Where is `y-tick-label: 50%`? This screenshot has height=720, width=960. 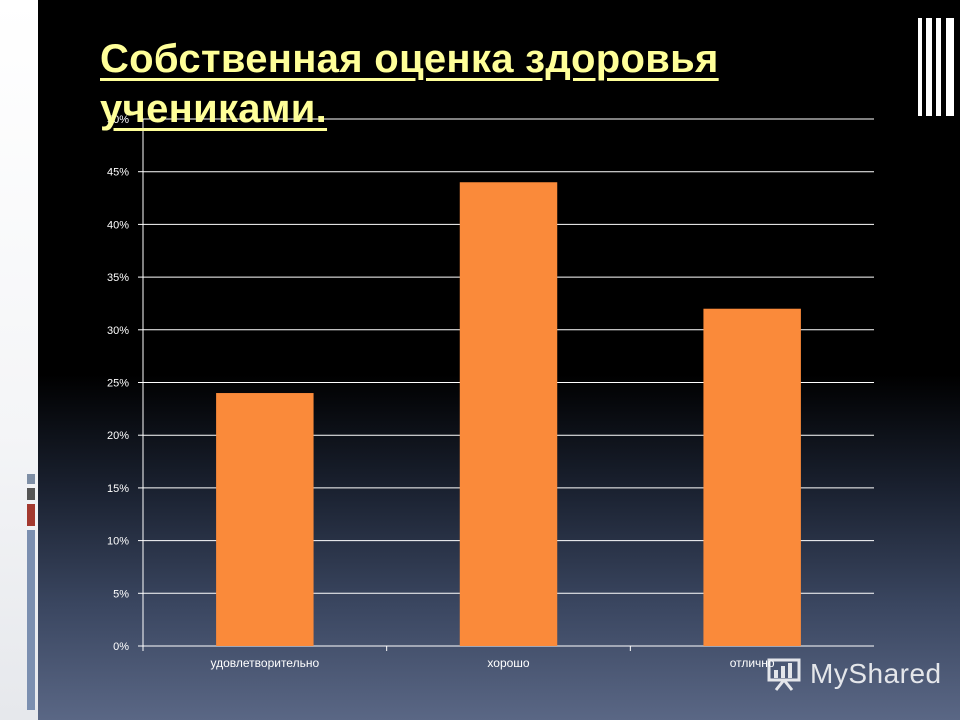 y-tick-label: 50% is located at coordinates (118, 120).